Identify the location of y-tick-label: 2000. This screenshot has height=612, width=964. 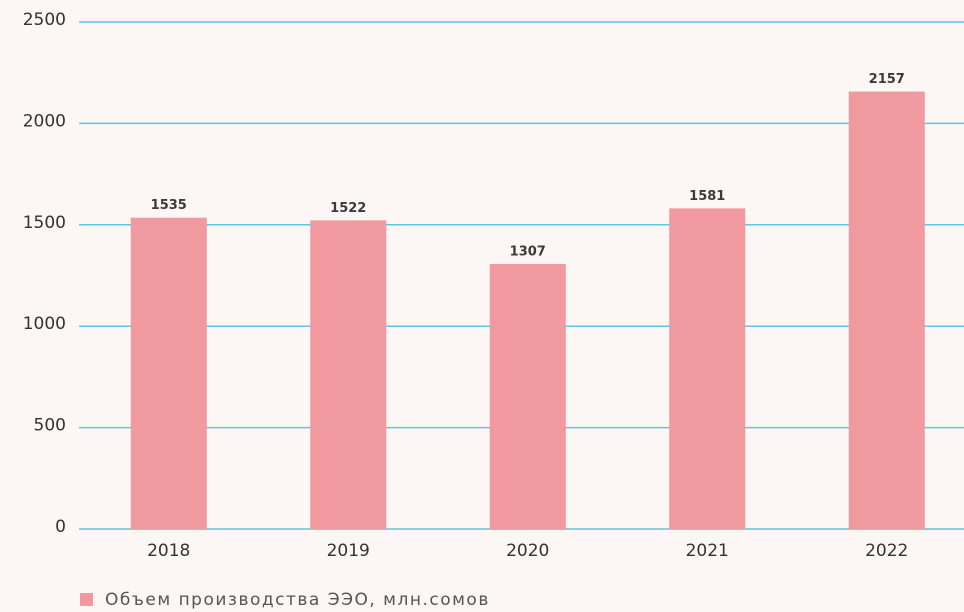
(44, 121).